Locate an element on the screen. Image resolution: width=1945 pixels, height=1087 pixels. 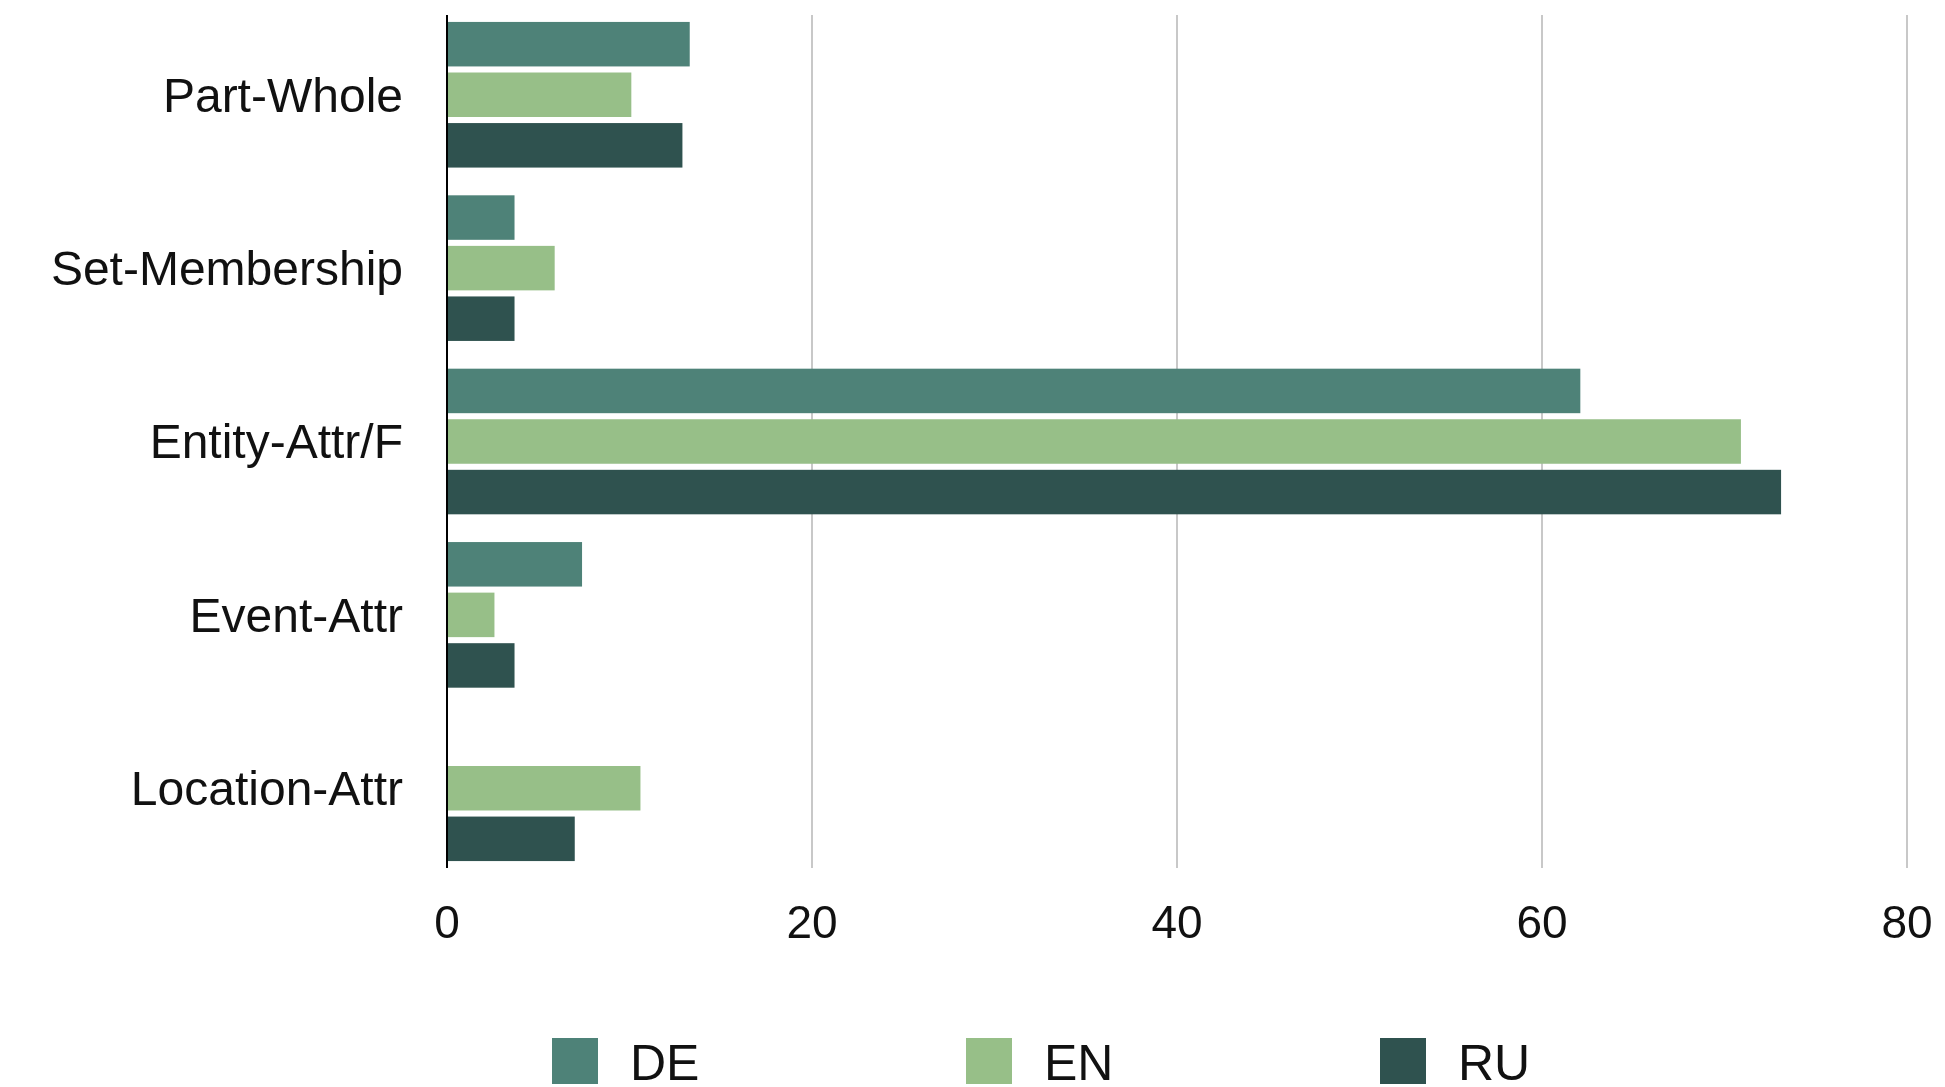
legend-label: RU is located at coordinates (1494, 1060).